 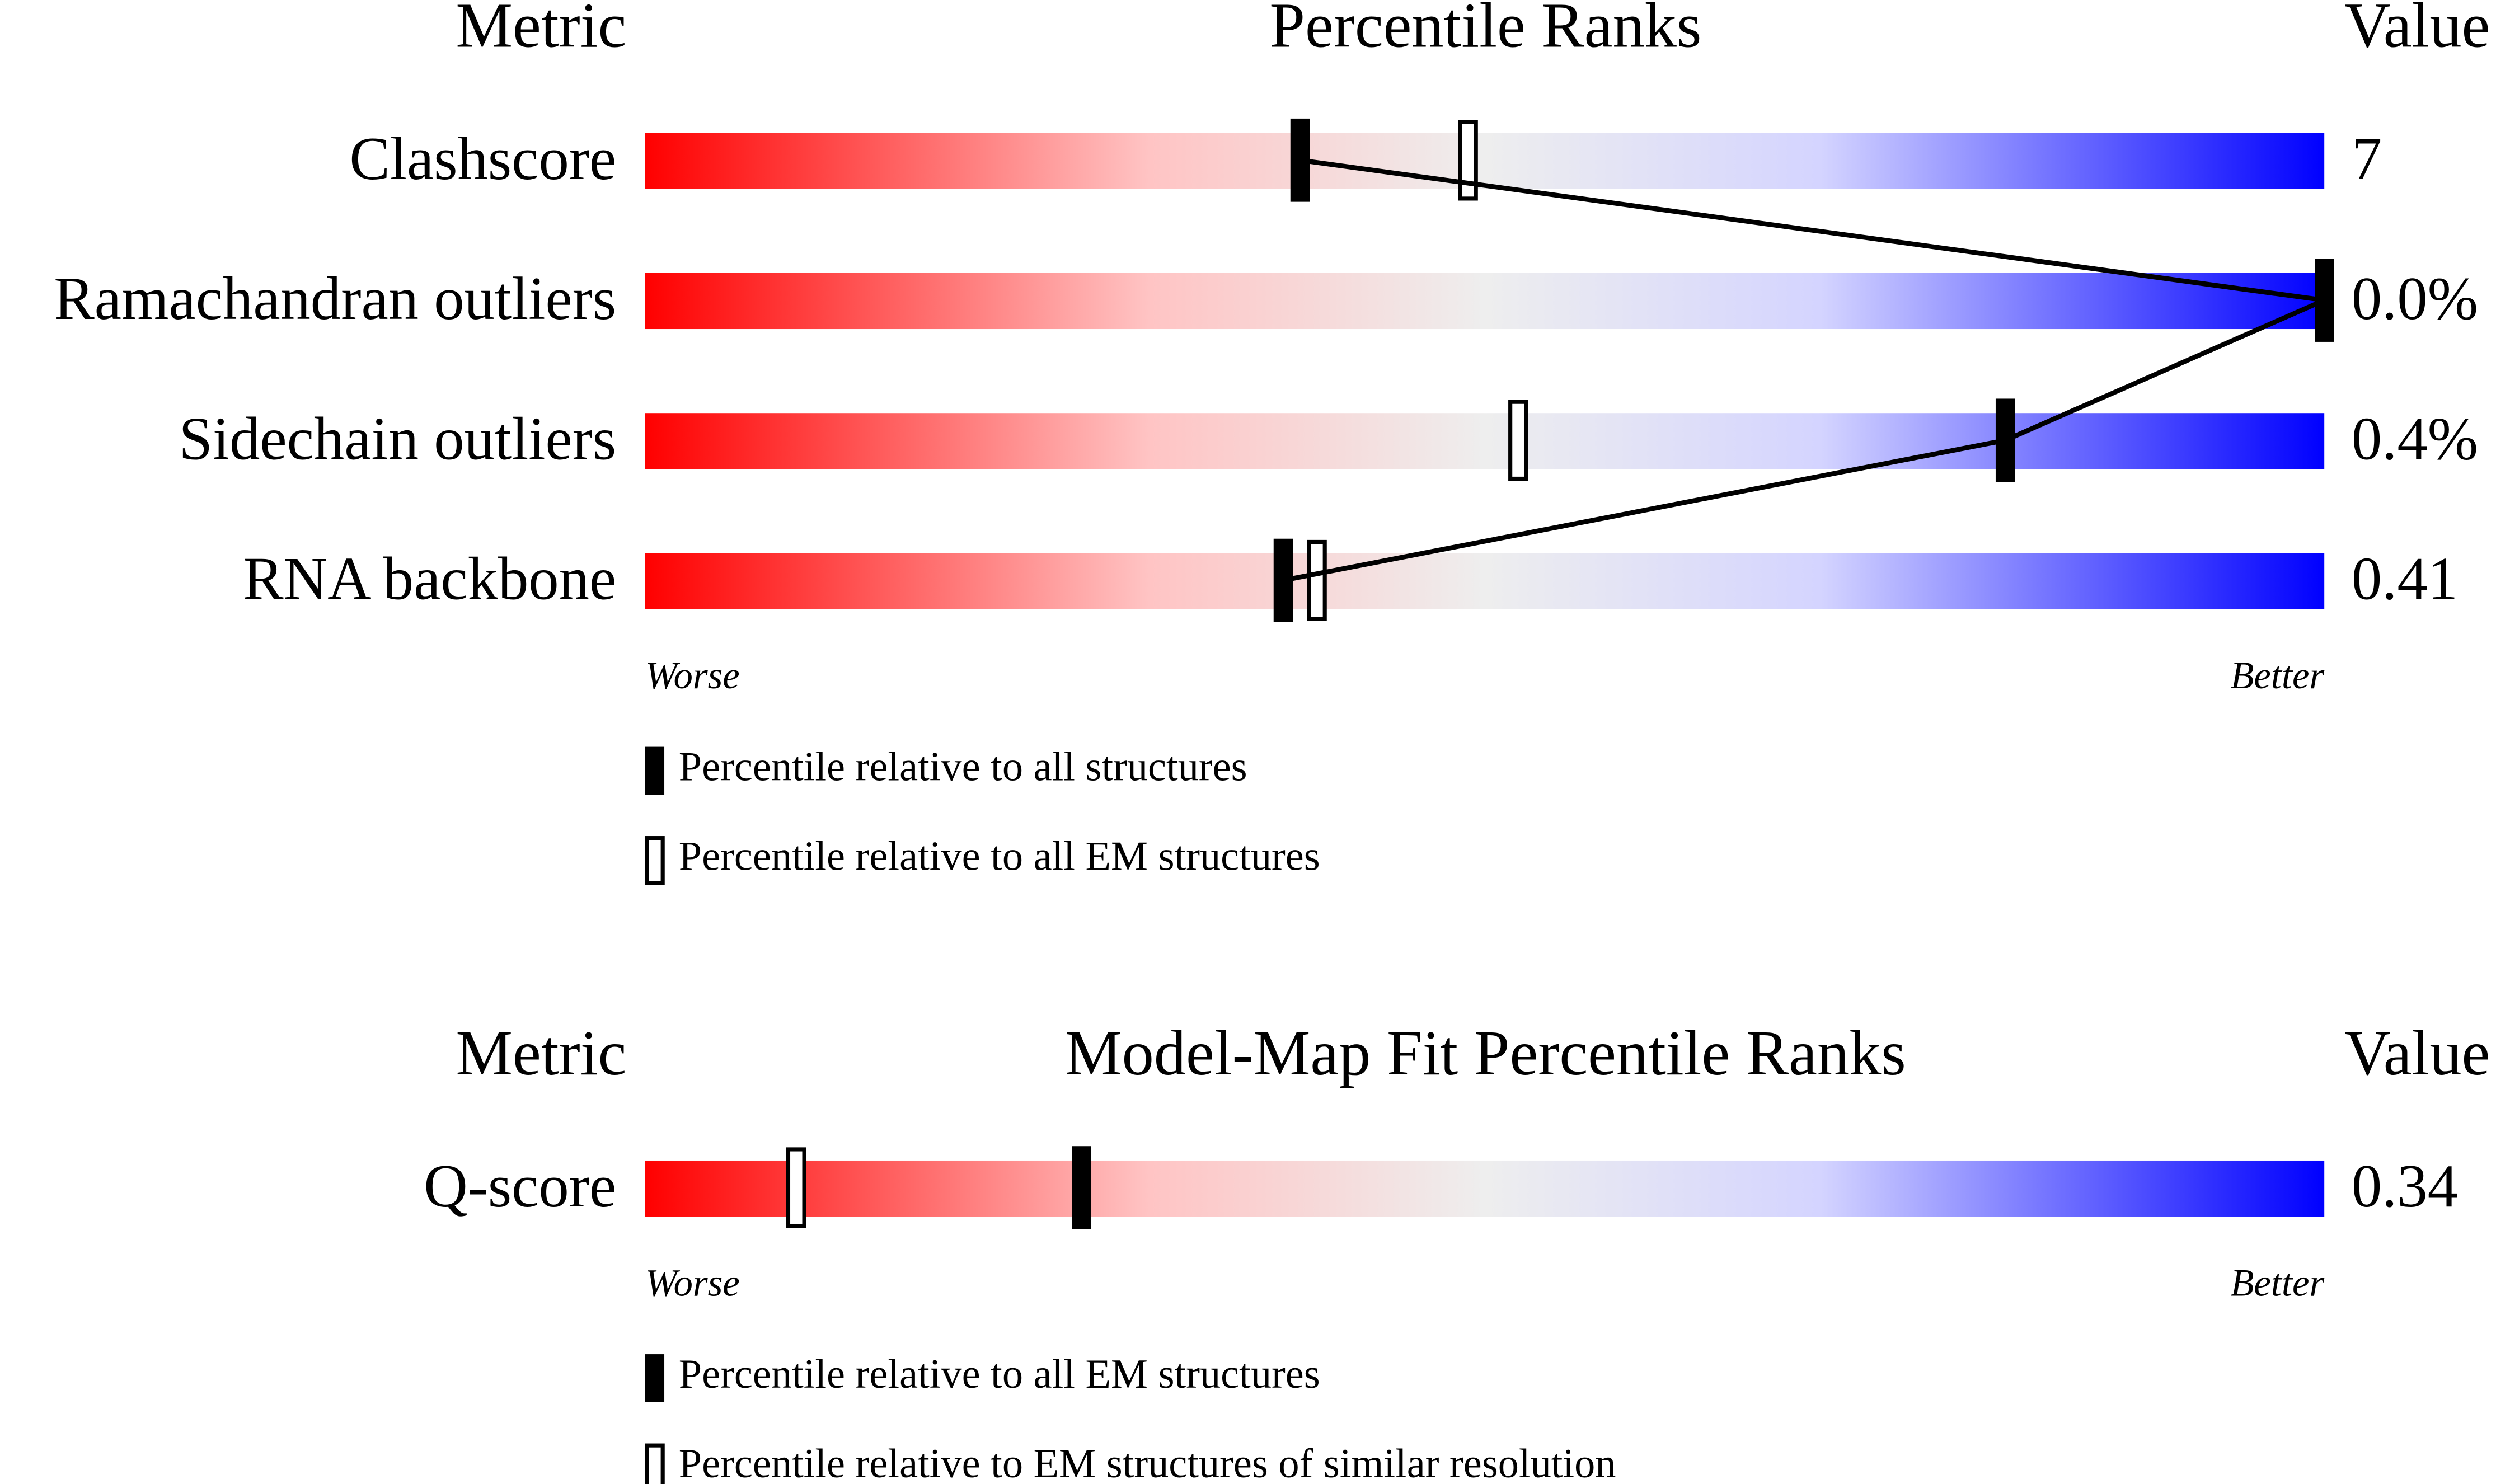 What do you see at coordinates (2367, 158) in the screenshot?
I see `metric-value: 7` at bounding box center [2367, 158].